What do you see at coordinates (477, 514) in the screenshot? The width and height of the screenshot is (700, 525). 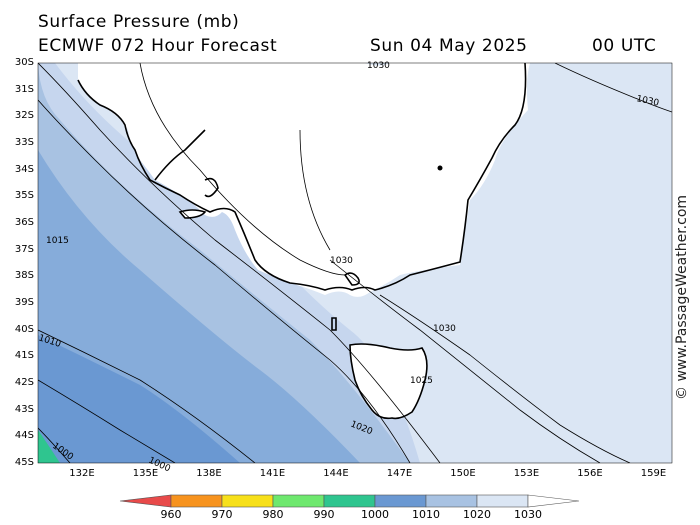 I see `colorbar-level-label: 1020` at bounding box center [477, 514].